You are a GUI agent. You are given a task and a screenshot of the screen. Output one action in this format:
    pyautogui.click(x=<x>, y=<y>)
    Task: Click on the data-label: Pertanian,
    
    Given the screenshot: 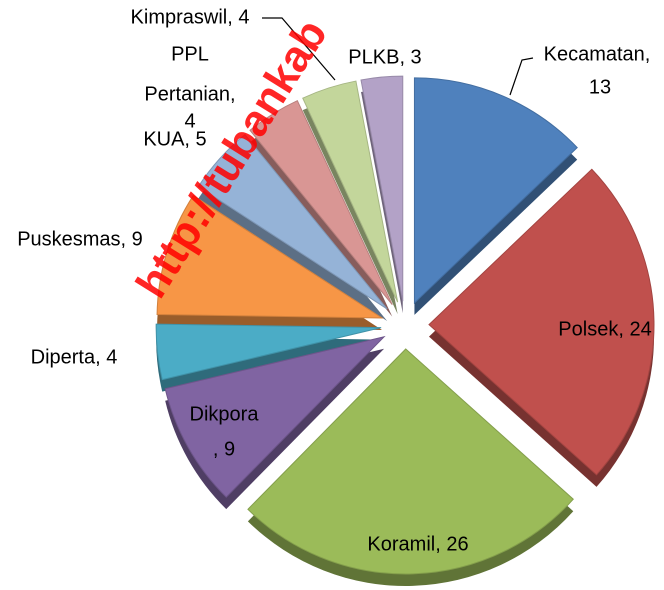 What is the action you would take?
    pyautogui.click(x=189, y=94)
    